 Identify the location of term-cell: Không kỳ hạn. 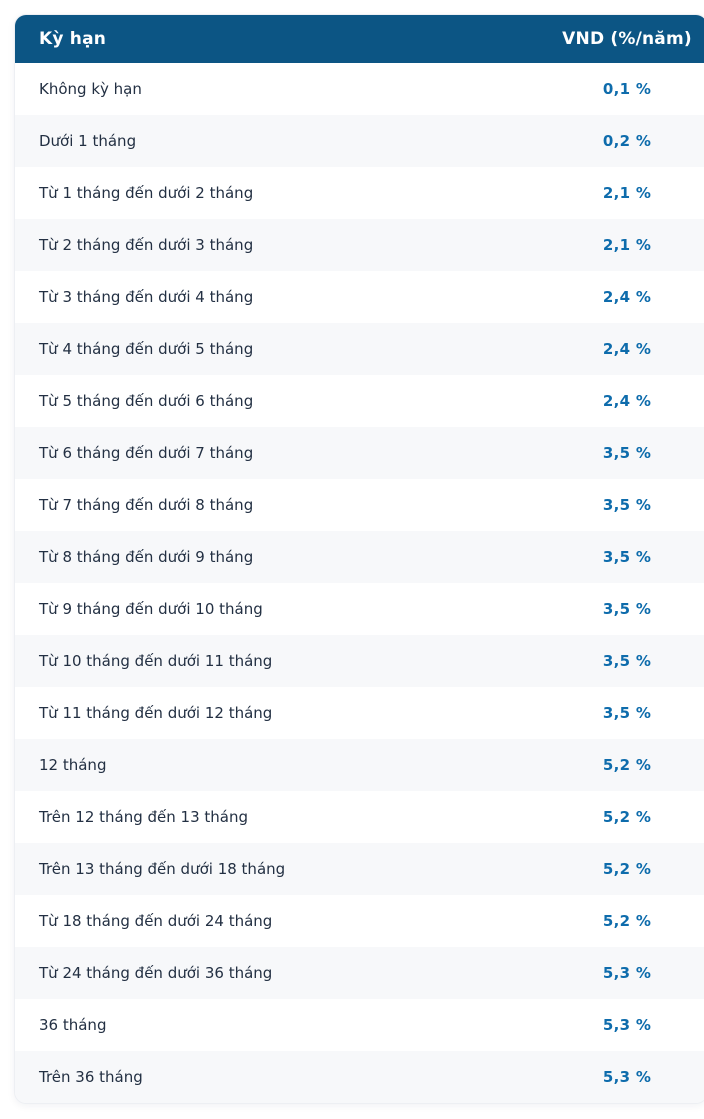
(90, 89).